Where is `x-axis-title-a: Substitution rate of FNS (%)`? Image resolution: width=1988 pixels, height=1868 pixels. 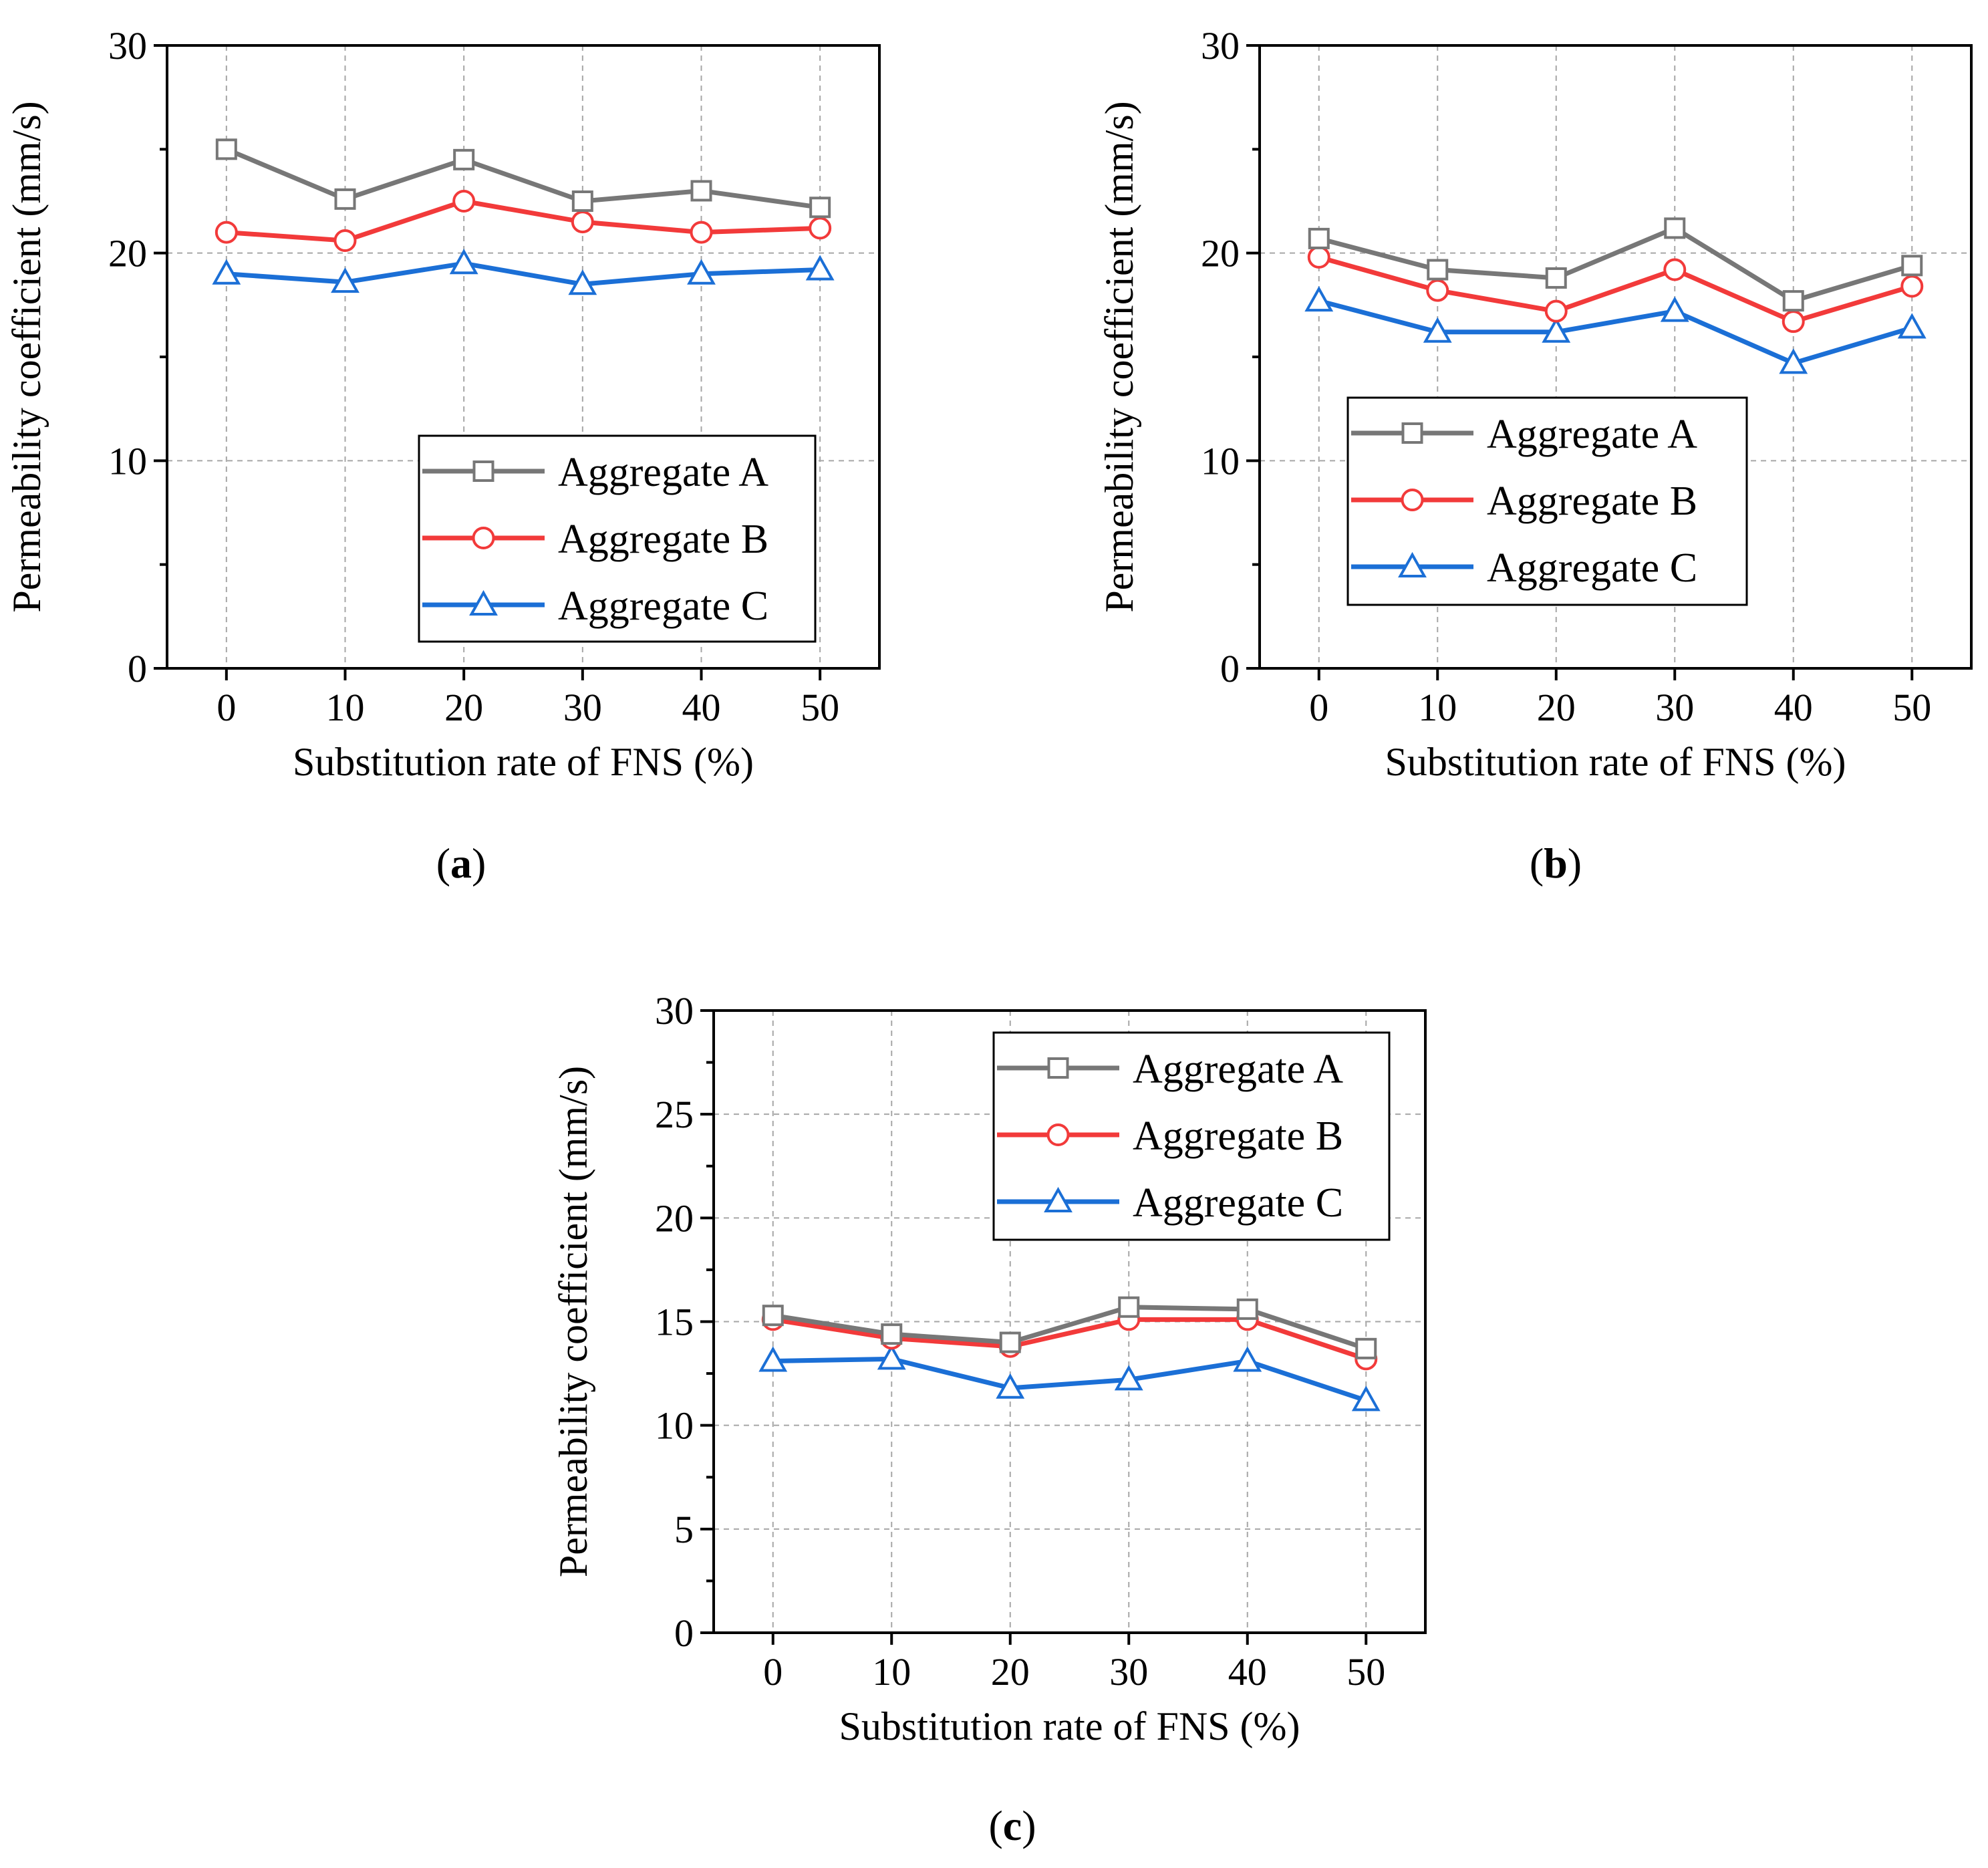
x-axis-title-a: Substitution rate of FNS (%) is located at coordinates (523, 762).